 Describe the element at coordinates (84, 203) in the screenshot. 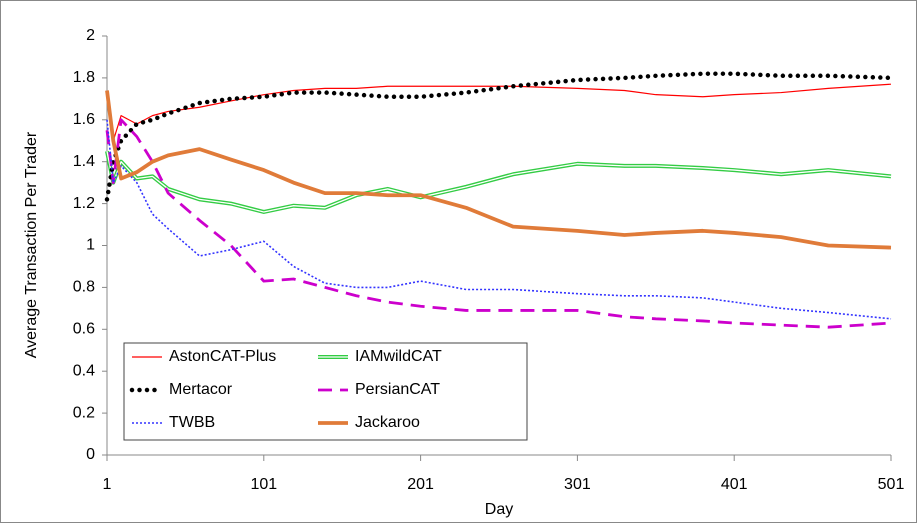

I see `y-tick-label: 1.2` at that location.